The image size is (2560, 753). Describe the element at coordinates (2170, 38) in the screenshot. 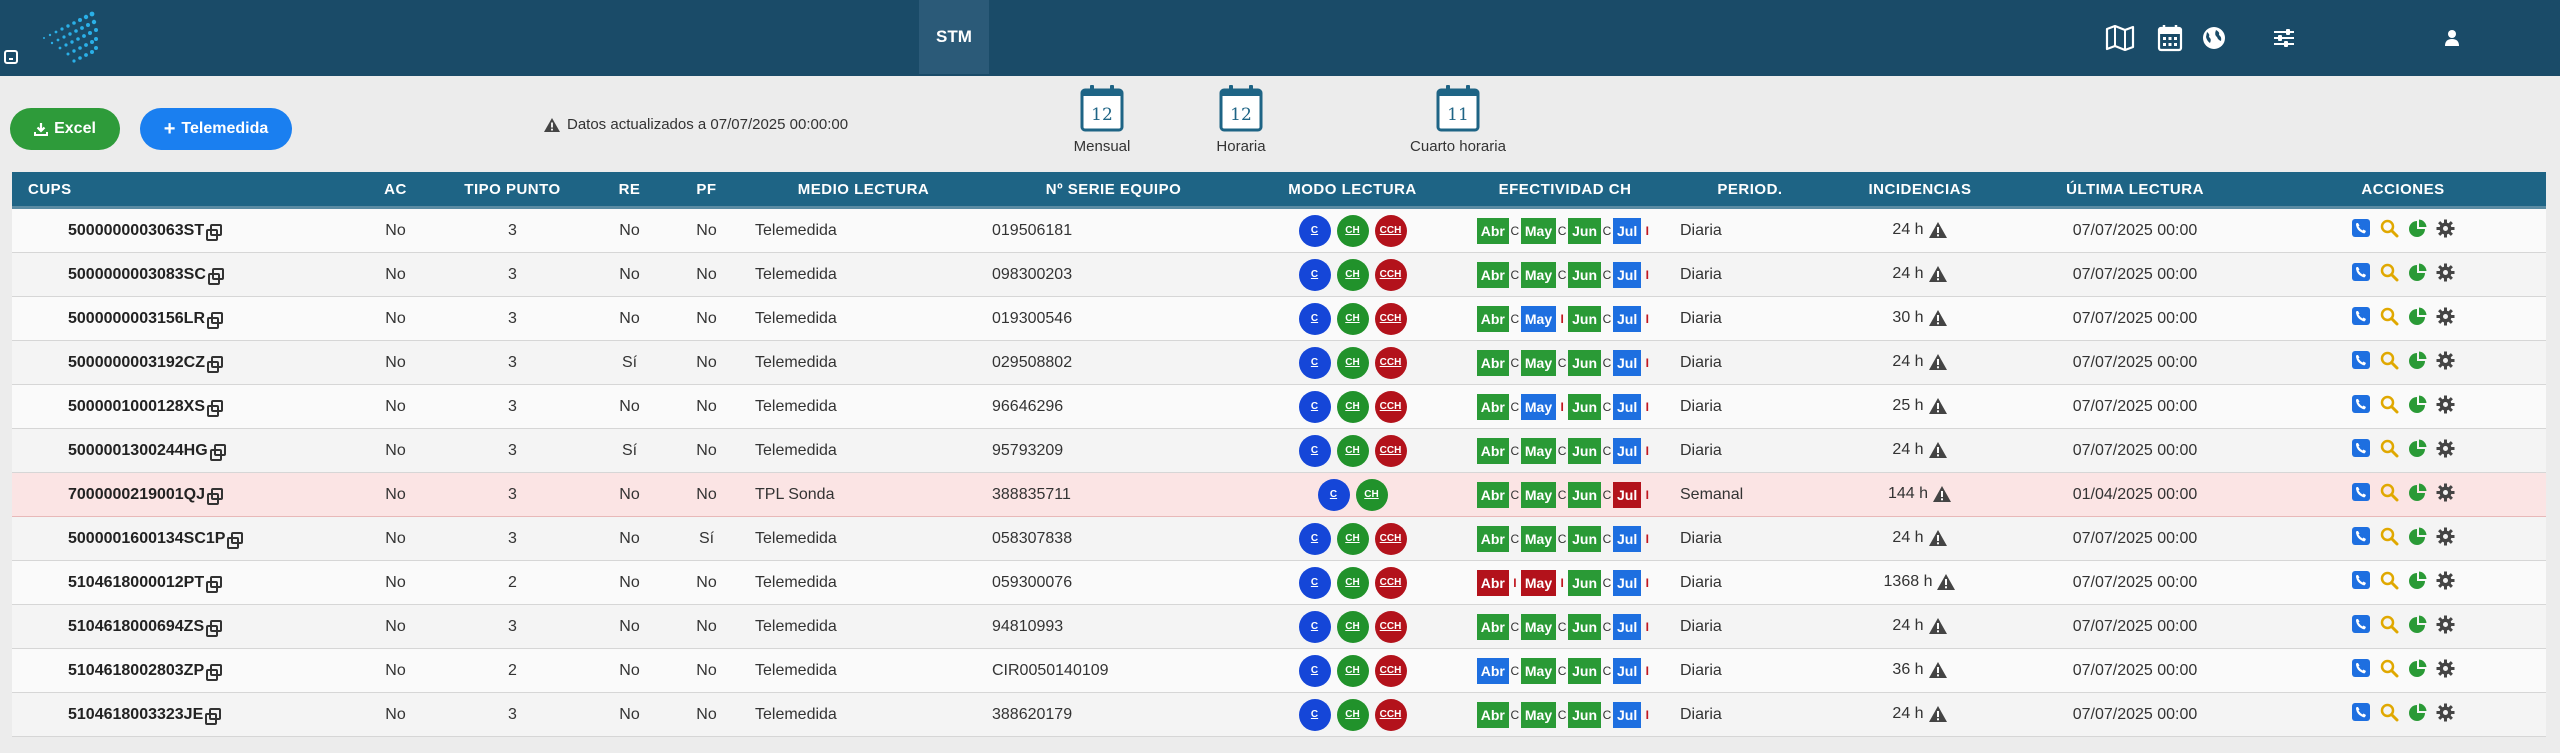

I see `calendar-icon` at that location.